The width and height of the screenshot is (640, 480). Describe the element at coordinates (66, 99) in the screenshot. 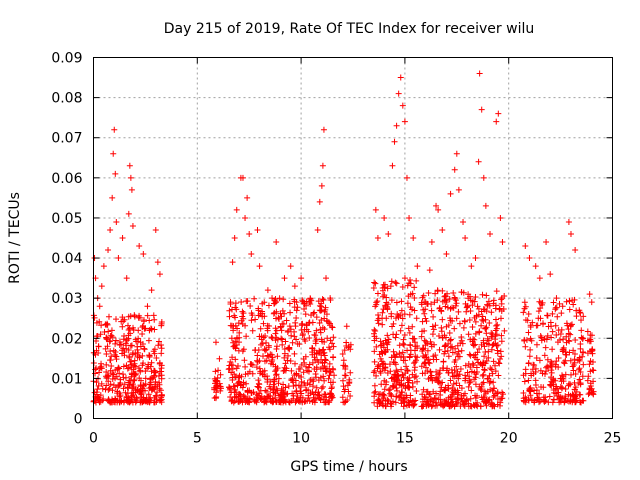

I see `y-tick-label: 0.08` at that location.